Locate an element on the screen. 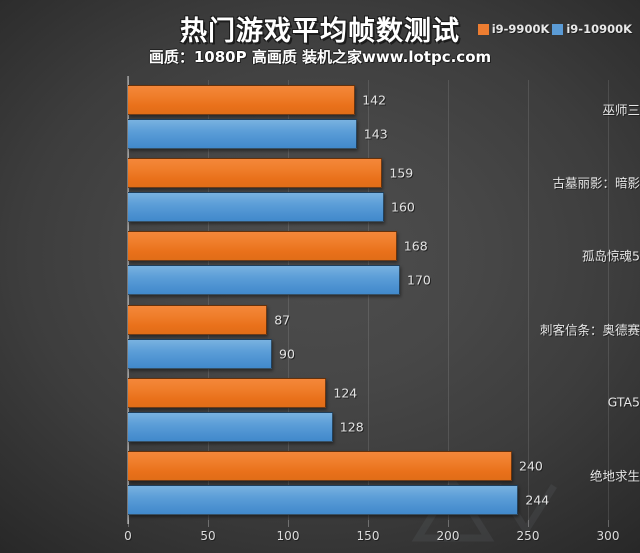  x-axis-tick-label: 50 is located at coordinates (208, 536).